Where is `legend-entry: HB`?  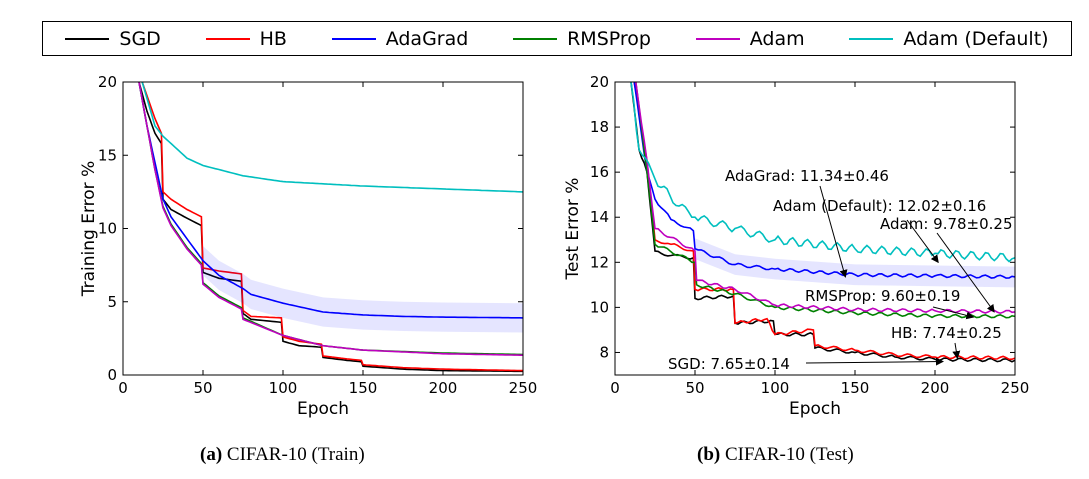
legend-entry: HB is located at coordinates (246, 38).